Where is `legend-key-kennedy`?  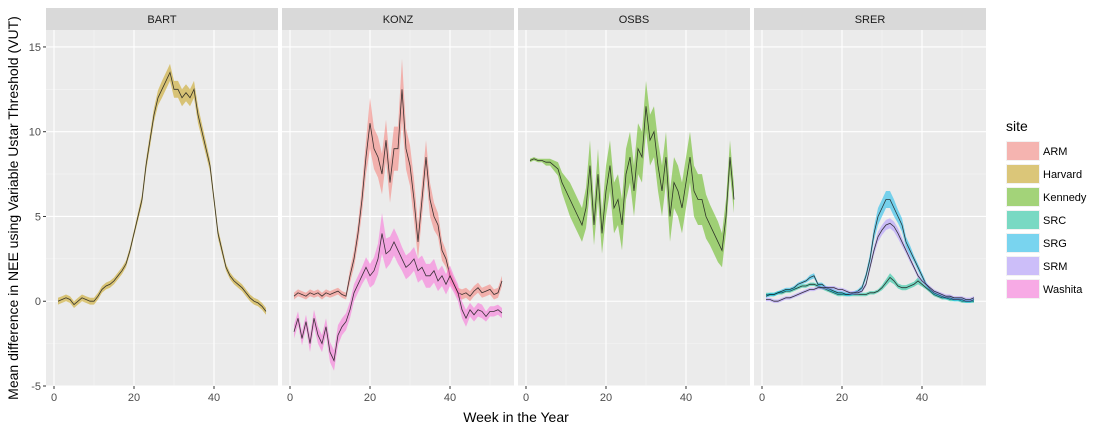
legend-key-kennedy is located at coordinates (1023, 197).